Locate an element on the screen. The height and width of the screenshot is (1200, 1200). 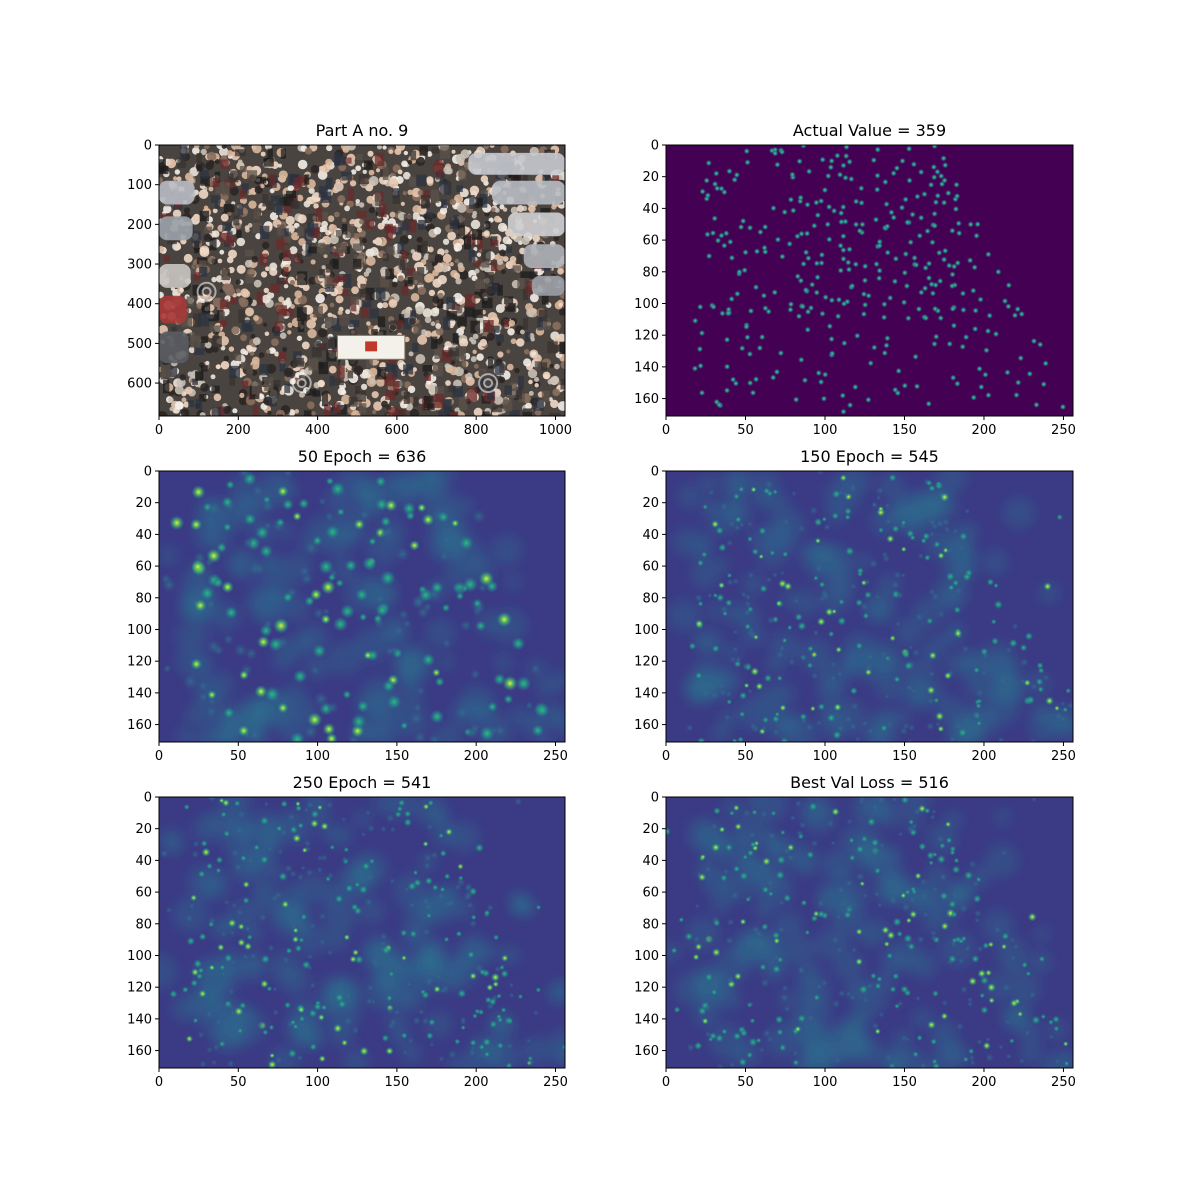
watermark-icon is located at coordinates (206, 291).